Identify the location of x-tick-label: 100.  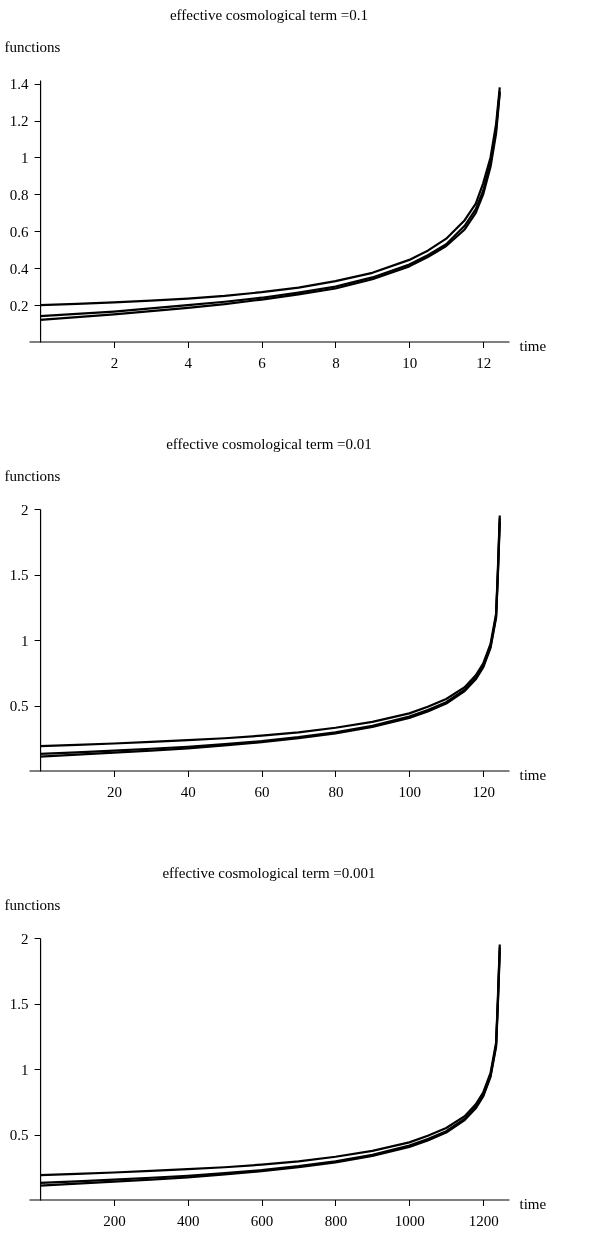
(410, 792).